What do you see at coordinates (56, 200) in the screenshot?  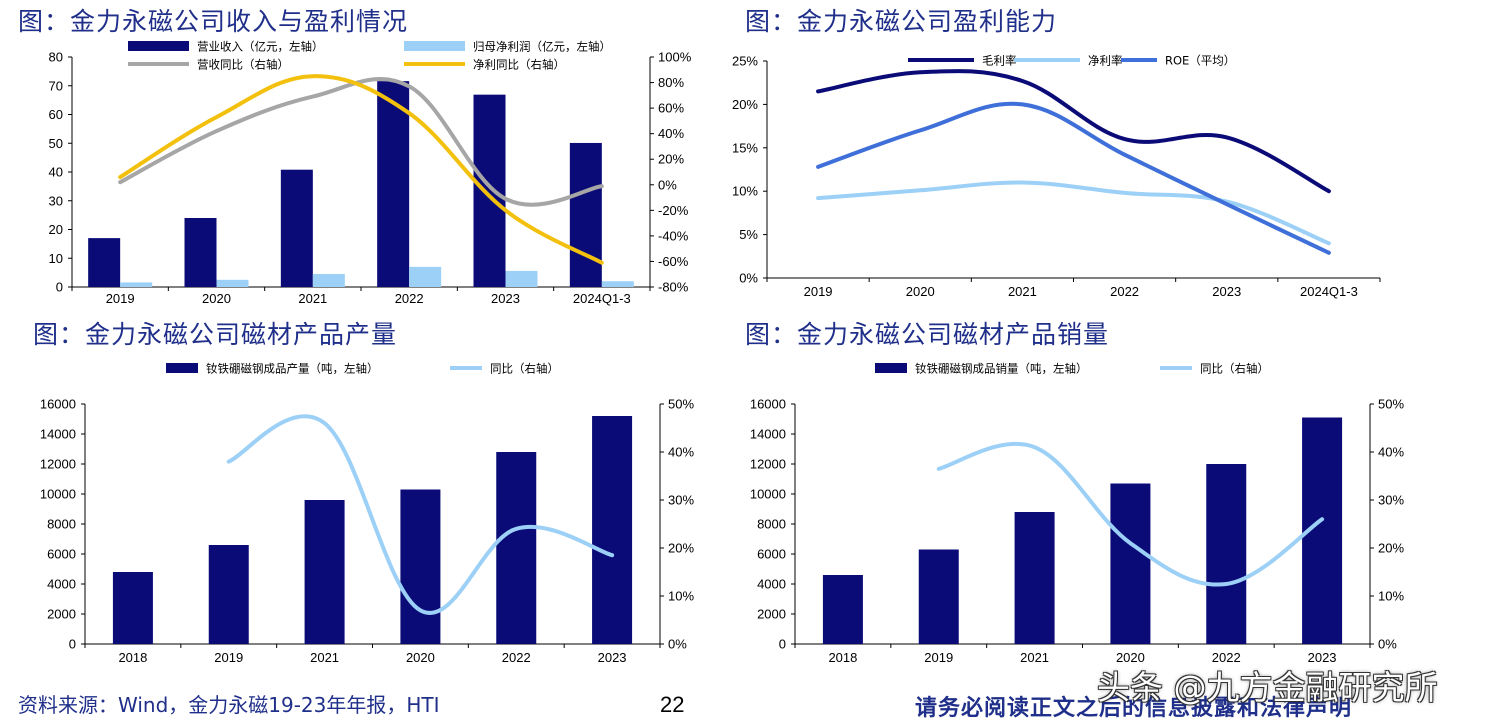 I see `y-tick-label: 30` at bounding box center [56, 200].